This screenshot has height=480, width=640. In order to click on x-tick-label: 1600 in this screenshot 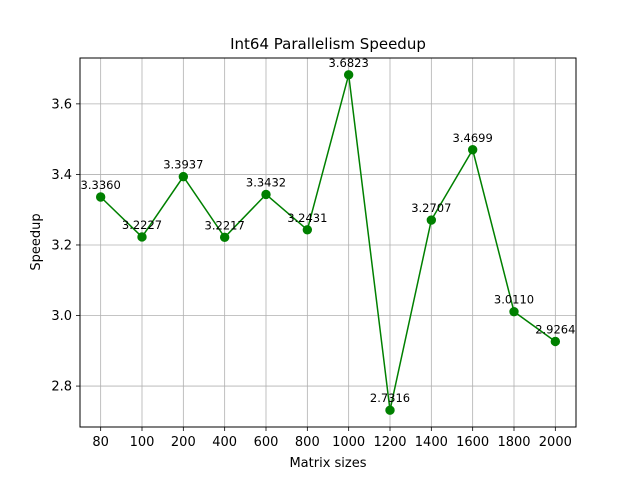, I will do `click(472, 442)`.